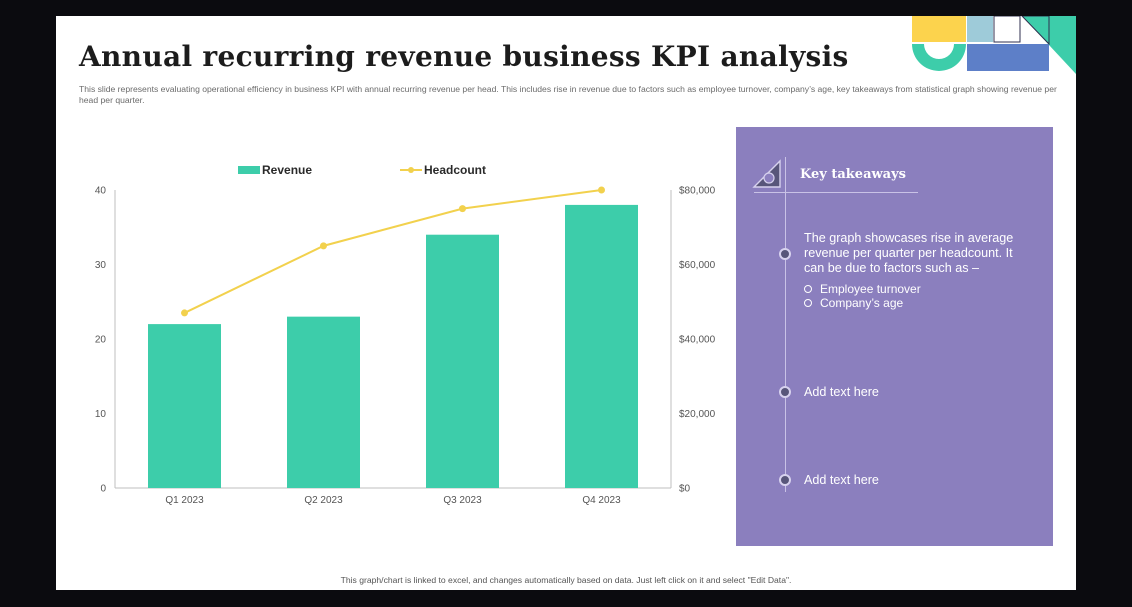 Image resolution: width=1132 pixels, height=607 pixels. I want to click on y-tick-left-label: 20, so click(101, 340).